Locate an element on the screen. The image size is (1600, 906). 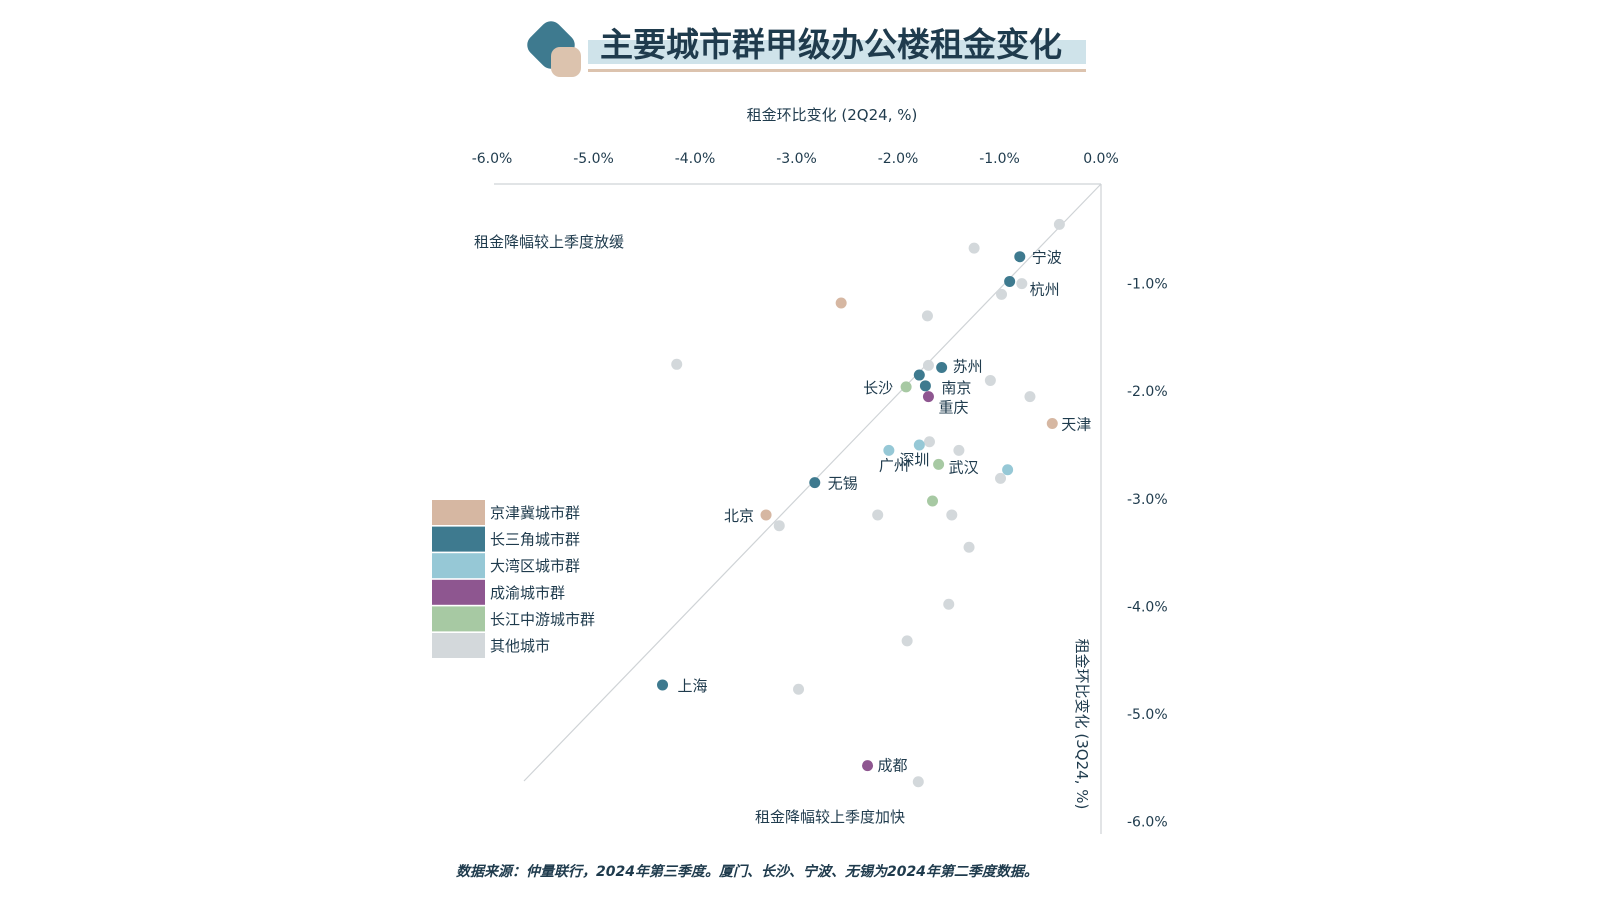
y-tick-label: -6.0% is located at coordinates (1147, 823).